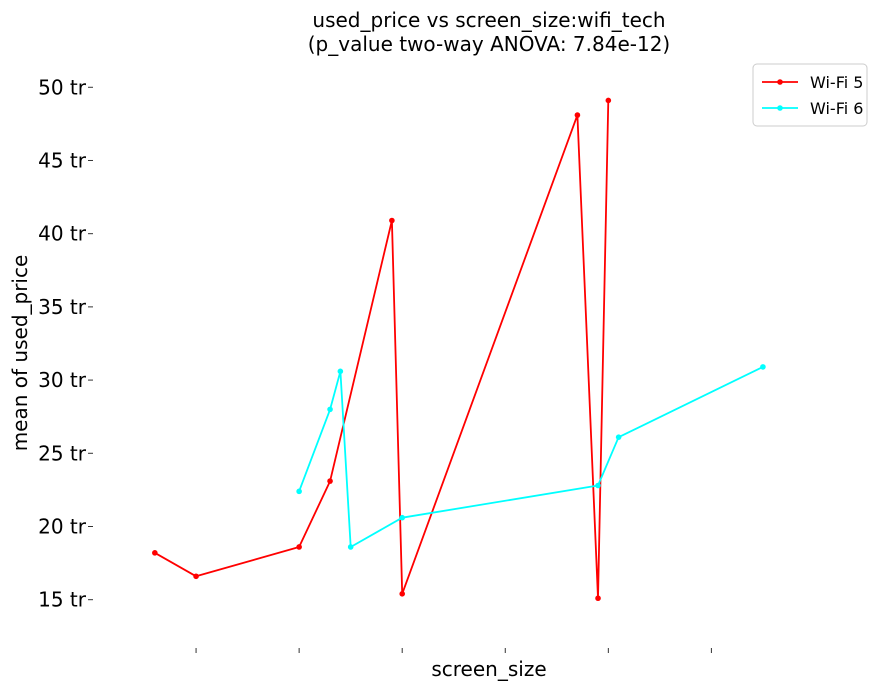  I want to click on y-tick-label-4: 35 tr, so click(62, 307).